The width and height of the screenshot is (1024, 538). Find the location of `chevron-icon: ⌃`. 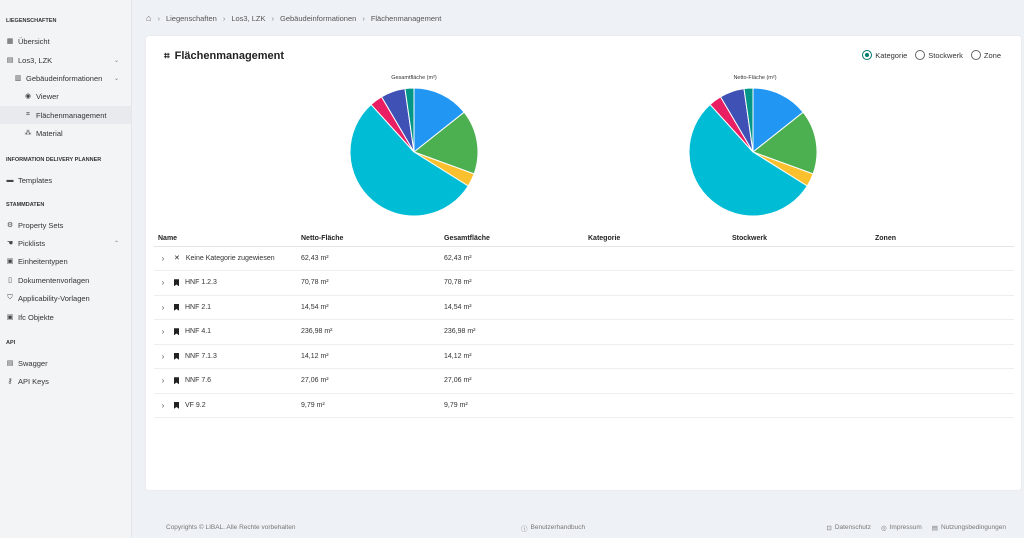

chevron-icon: ⌃ is located at coordinates (116, 243).